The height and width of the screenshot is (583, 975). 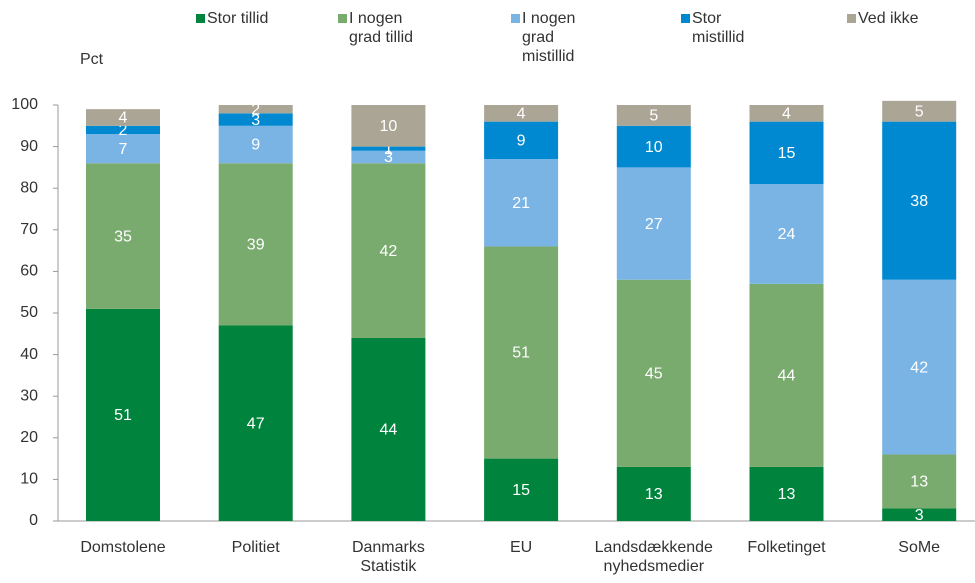 What do you see at coordinates (888, 18) in the screenshot?
I see `legend-label: Ved ikke` at bounding box center [888, 18].